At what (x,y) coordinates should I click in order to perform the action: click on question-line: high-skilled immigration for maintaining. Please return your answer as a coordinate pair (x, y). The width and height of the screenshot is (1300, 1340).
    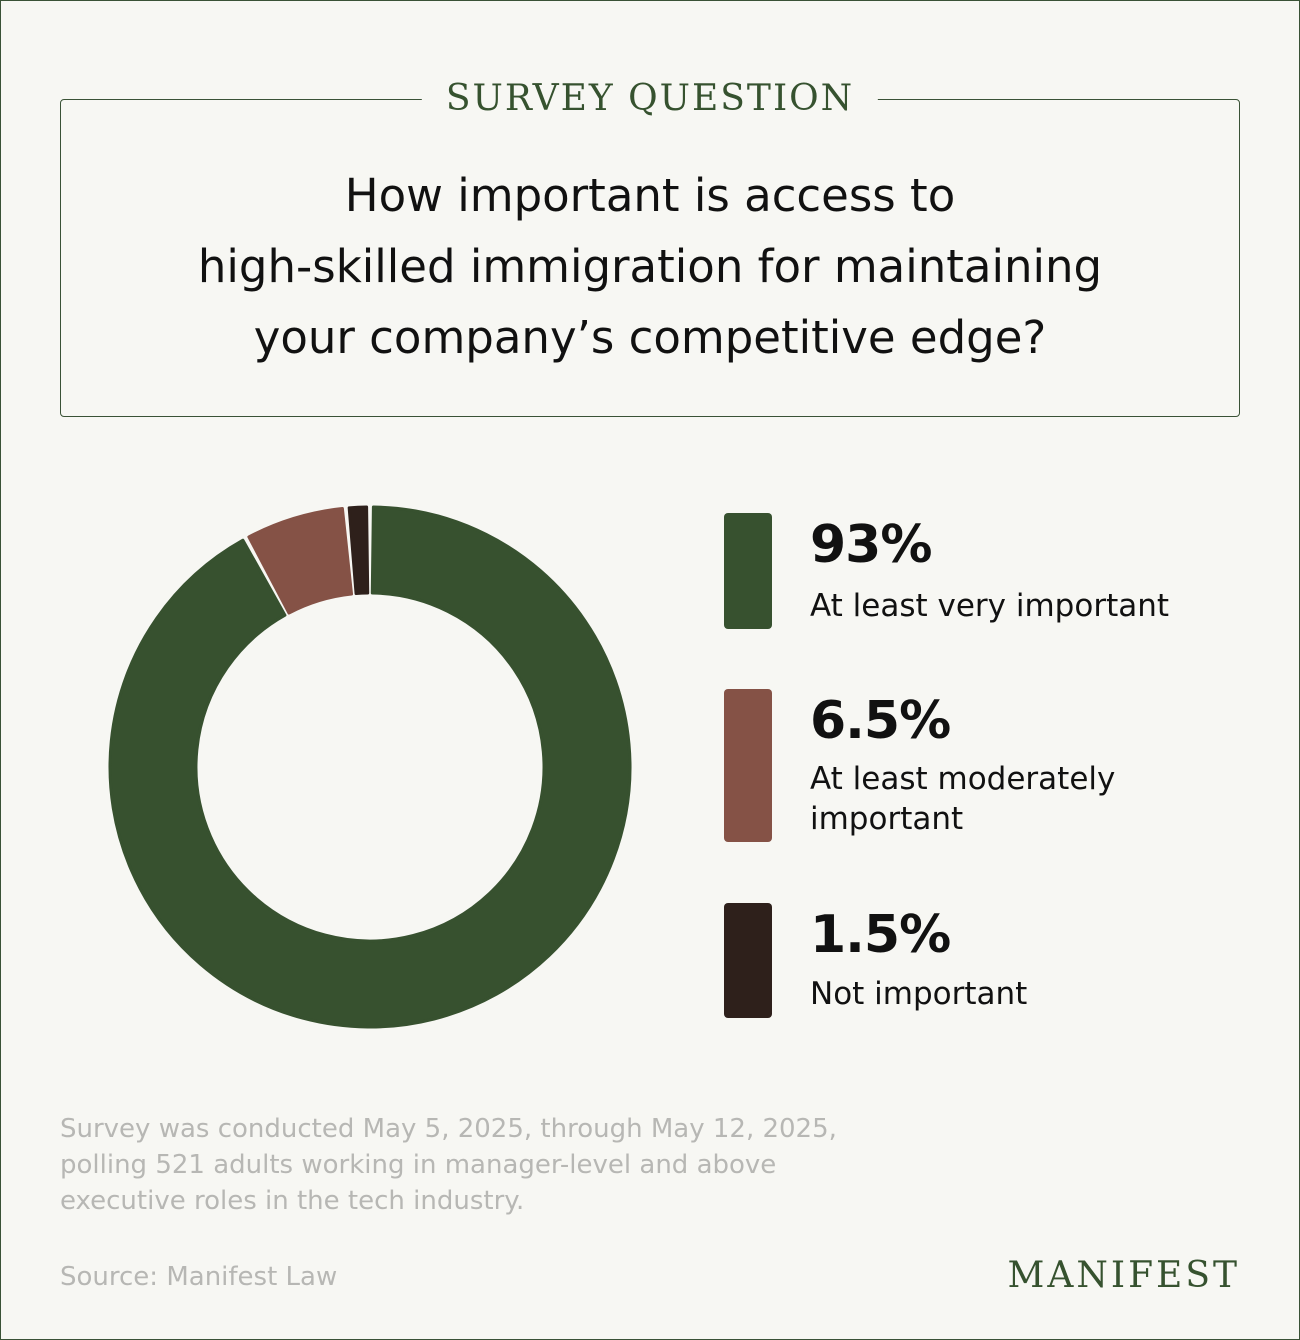
    Looking at the image, I should click on (650, 266).